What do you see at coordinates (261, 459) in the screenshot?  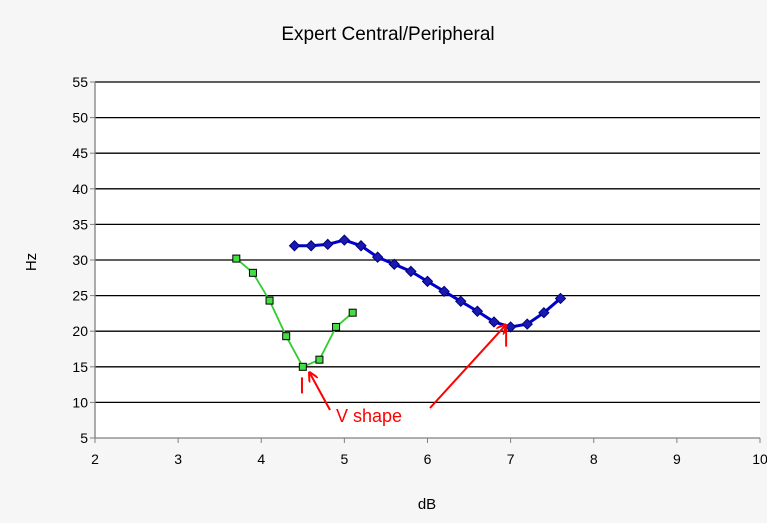 I see `x-tick-label-4: 4` at bounding box center [261, 459].